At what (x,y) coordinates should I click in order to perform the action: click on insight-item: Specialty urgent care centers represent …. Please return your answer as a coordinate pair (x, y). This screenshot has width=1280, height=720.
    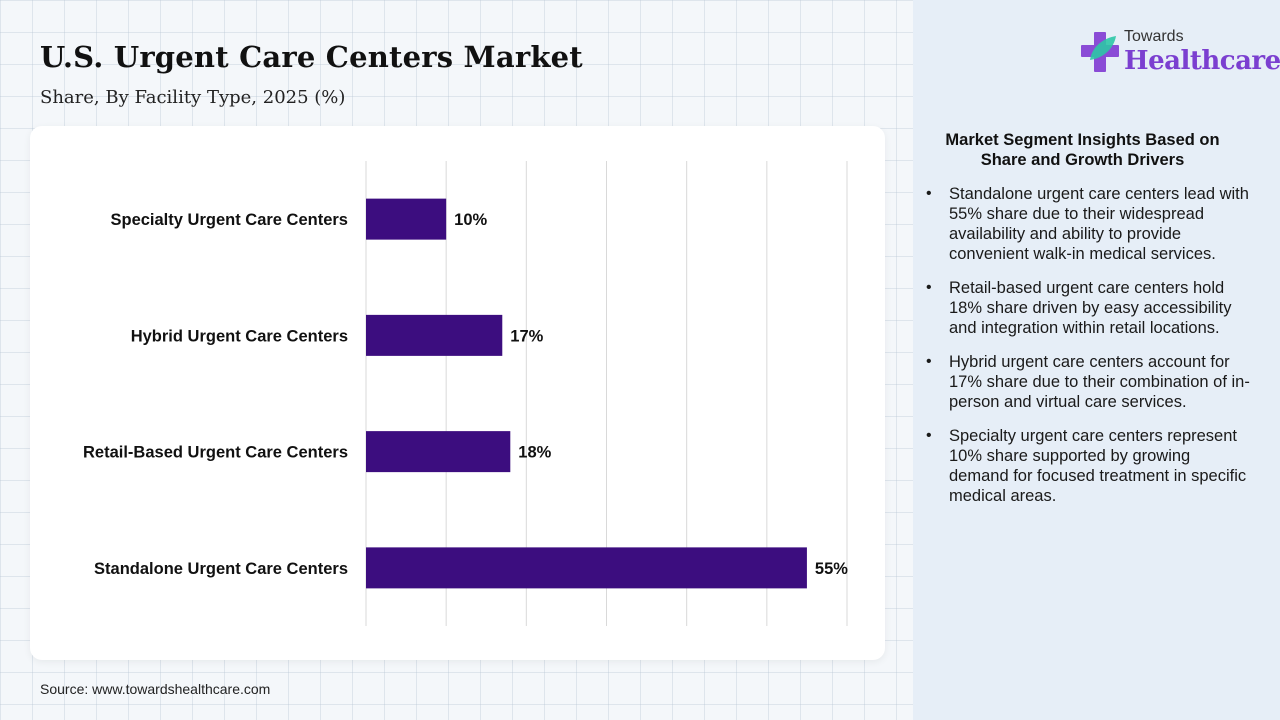
    Looking at the image, I should click on (1087, 466).